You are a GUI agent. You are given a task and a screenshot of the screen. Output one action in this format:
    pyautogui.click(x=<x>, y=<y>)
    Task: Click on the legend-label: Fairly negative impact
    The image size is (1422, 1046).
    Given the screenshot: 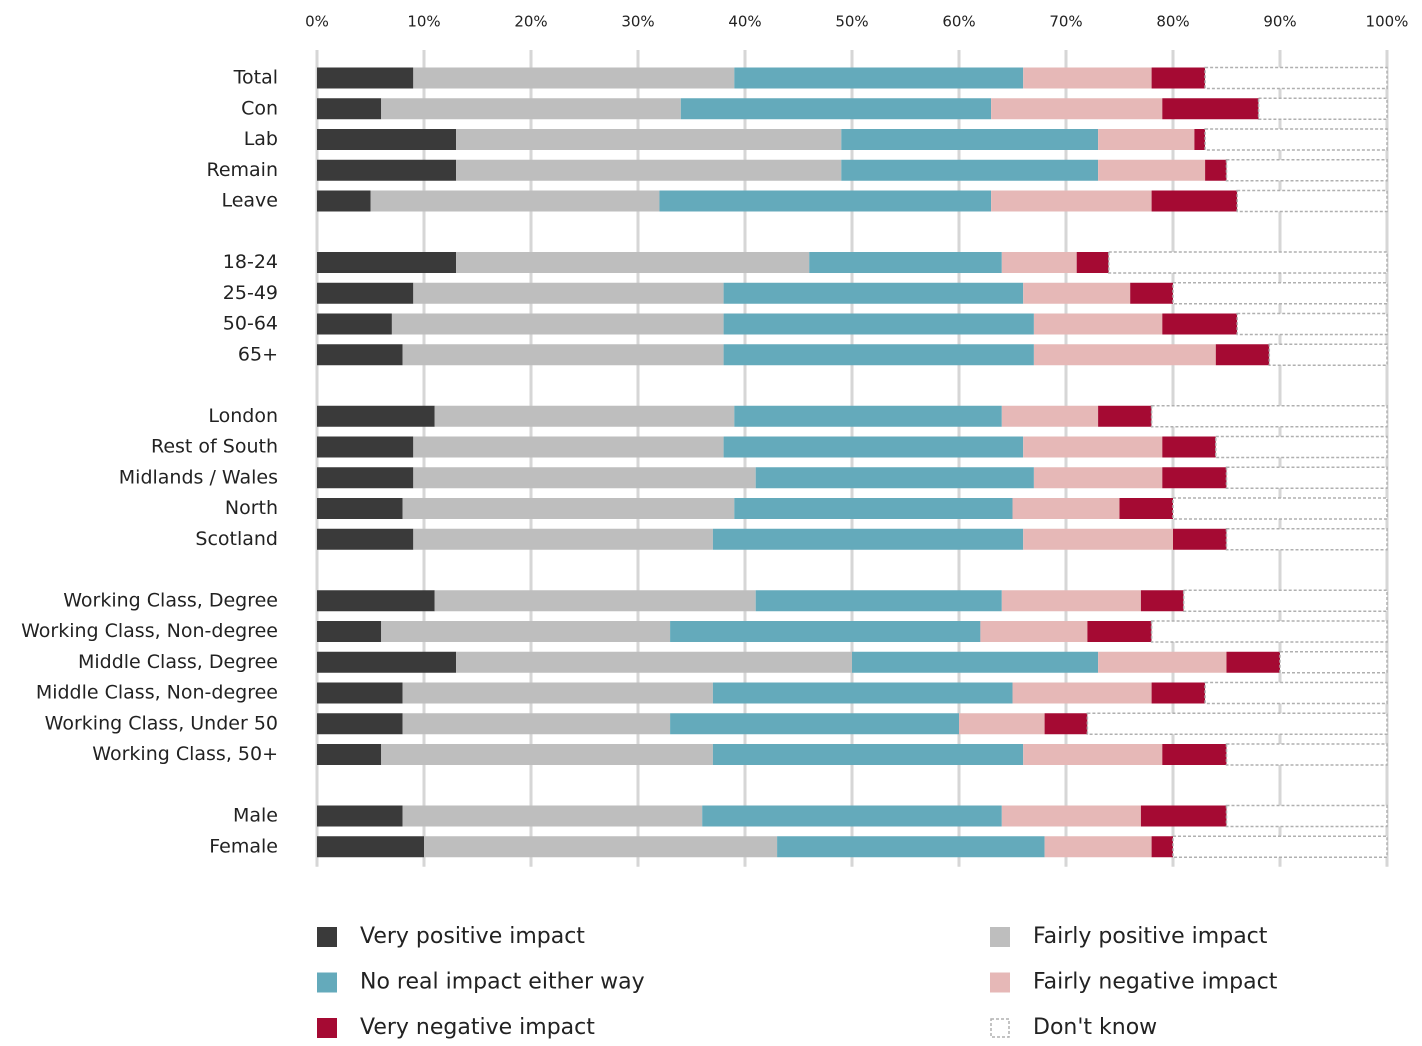 What is the action you would take?
    pyautogui.click(x=1155, y=982)
    